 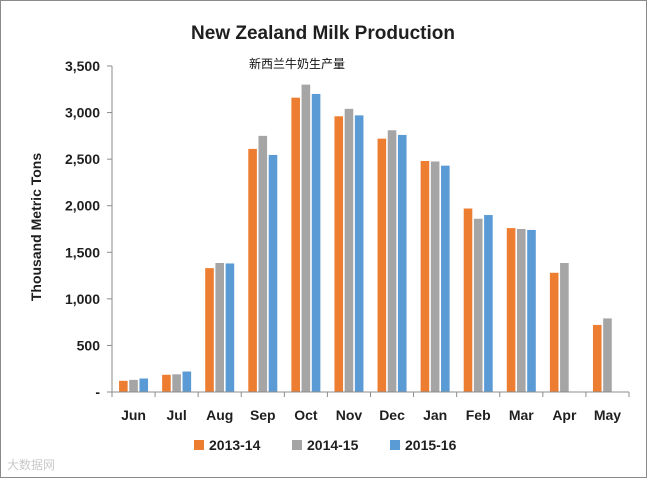 I want to click on bar-2013-14-Nov, so click(x=339, y=254).